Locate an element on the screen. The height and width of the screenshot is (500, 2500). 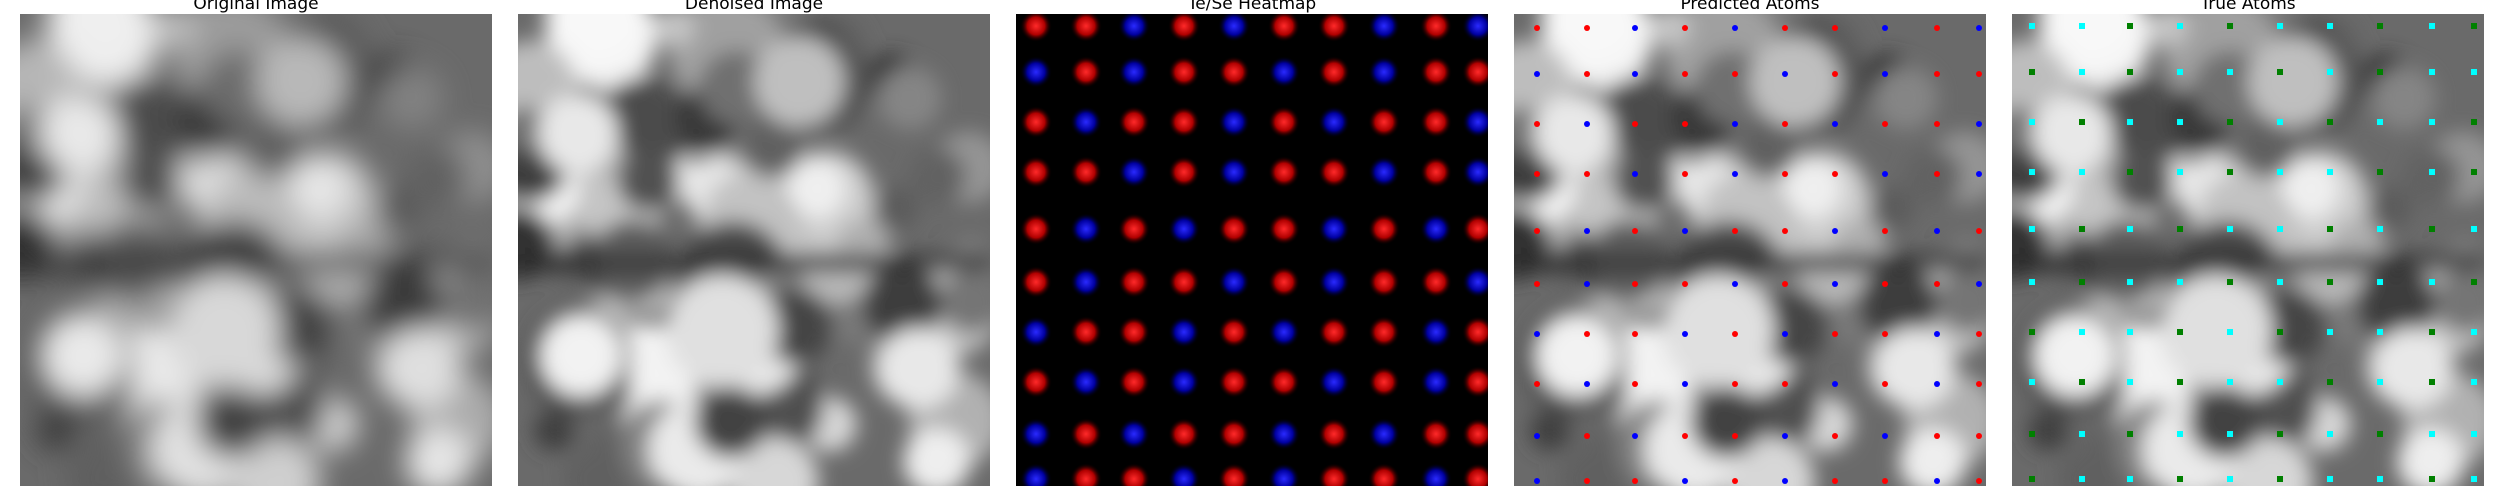
panel-title: Original Image is located at coordinates (256, 7).